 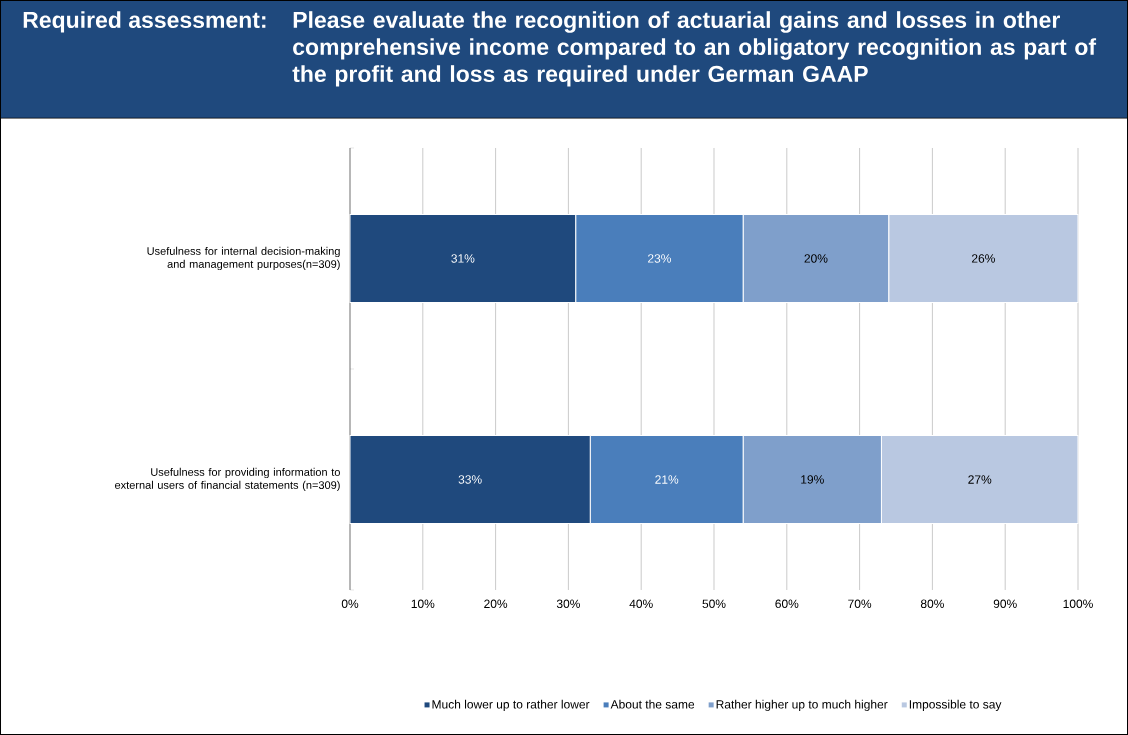 What do you see at coordinates (714, 604) in the screenshot?
I see `x-tick-label: 50%` at bounding box center [714, 604].